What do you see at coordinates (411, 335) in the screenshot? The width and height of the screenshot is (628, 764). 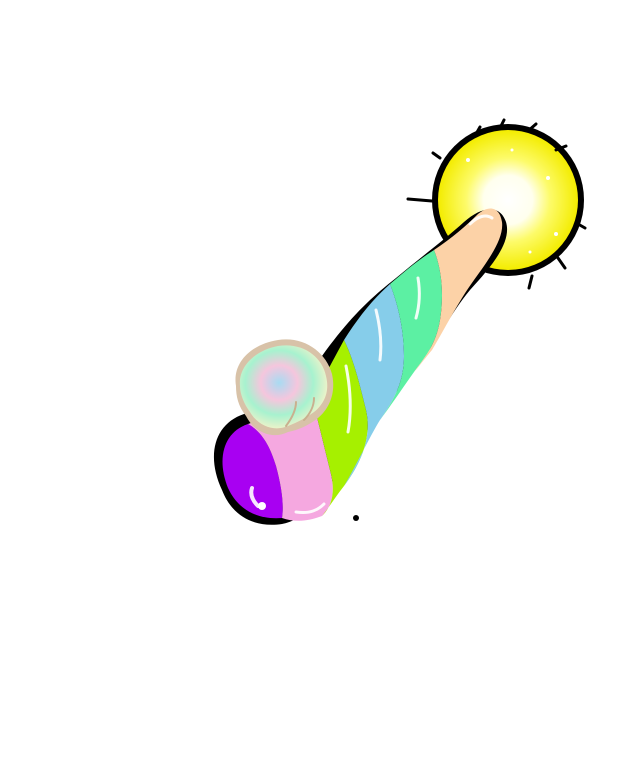 I see `stripe-mint` at bounding box center [411, 335].